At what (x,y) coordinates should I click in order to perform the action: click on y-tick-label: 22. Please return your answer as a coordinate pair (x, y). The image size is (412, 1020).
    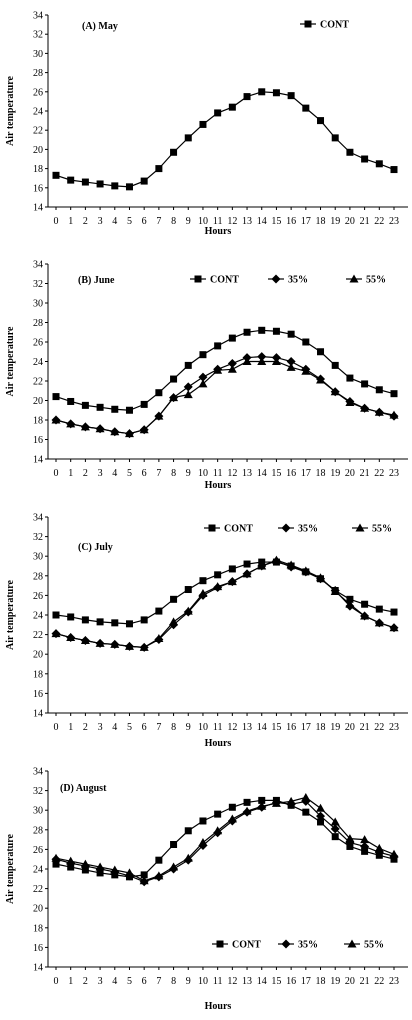
    Looking at the image, I should click on (38, 635).